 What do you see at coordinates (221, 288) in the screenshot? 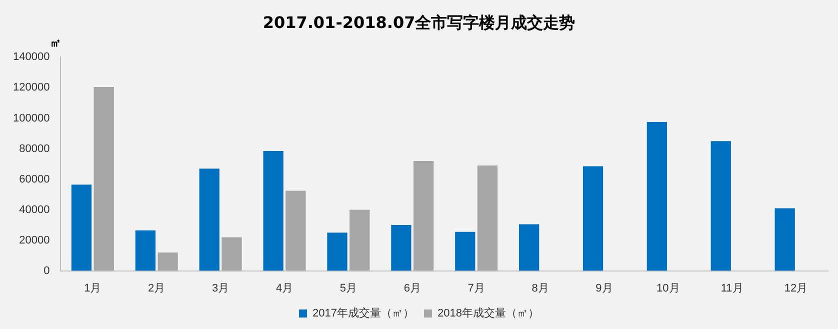
I see `x-tick-label: 3月` at bounding box center [221, 288].